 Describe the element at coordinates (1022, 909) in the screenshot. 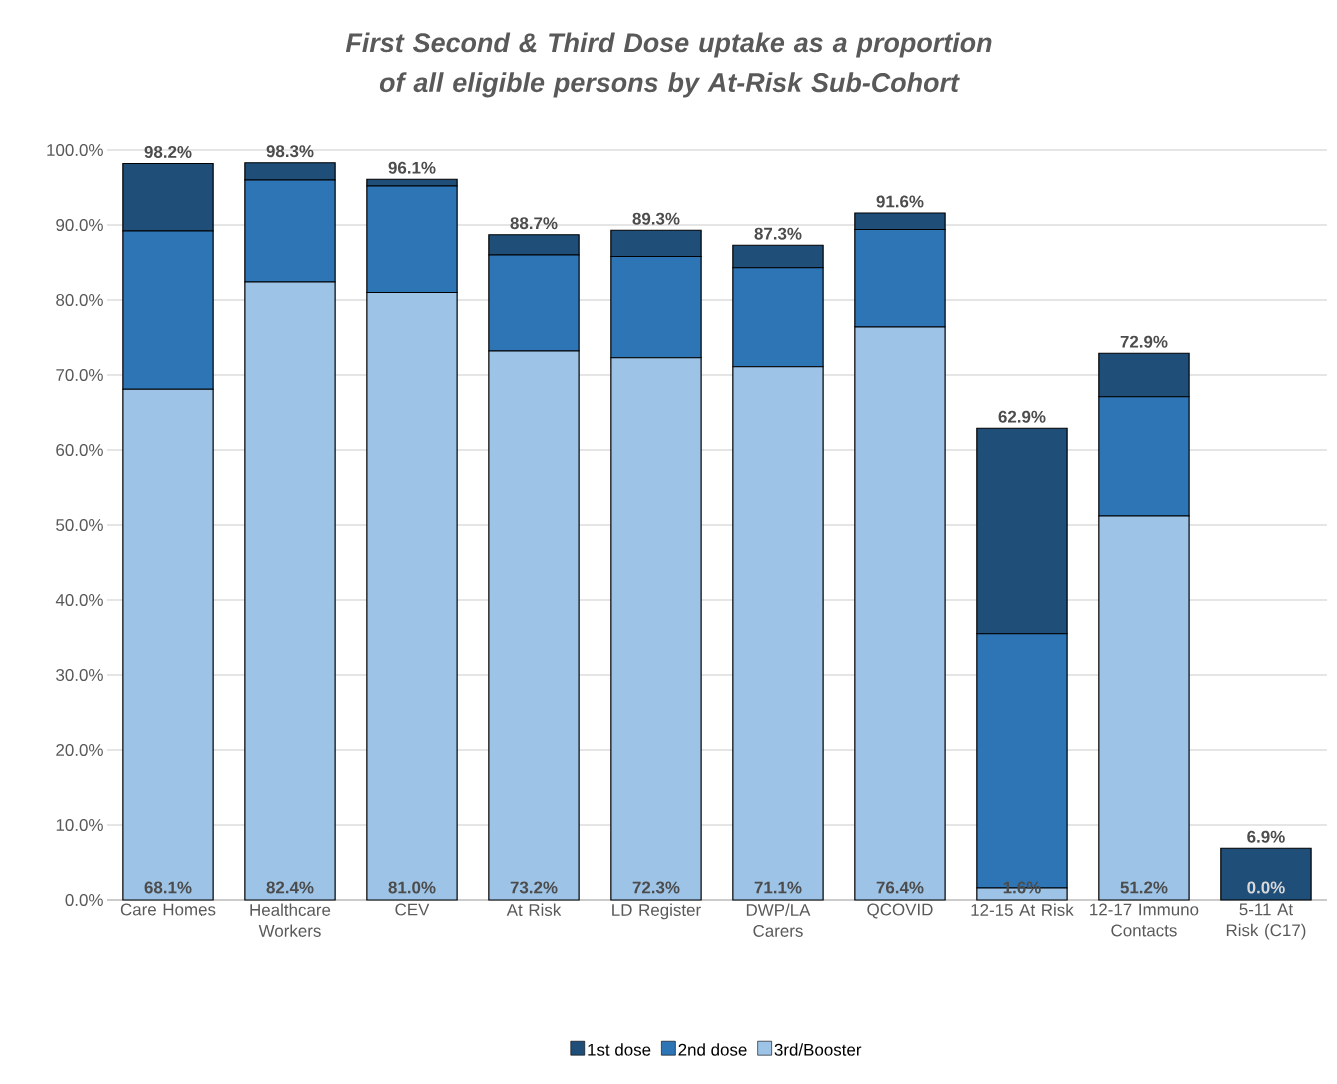

I see `x-tick-label: 12-15 At Risk` at that location.